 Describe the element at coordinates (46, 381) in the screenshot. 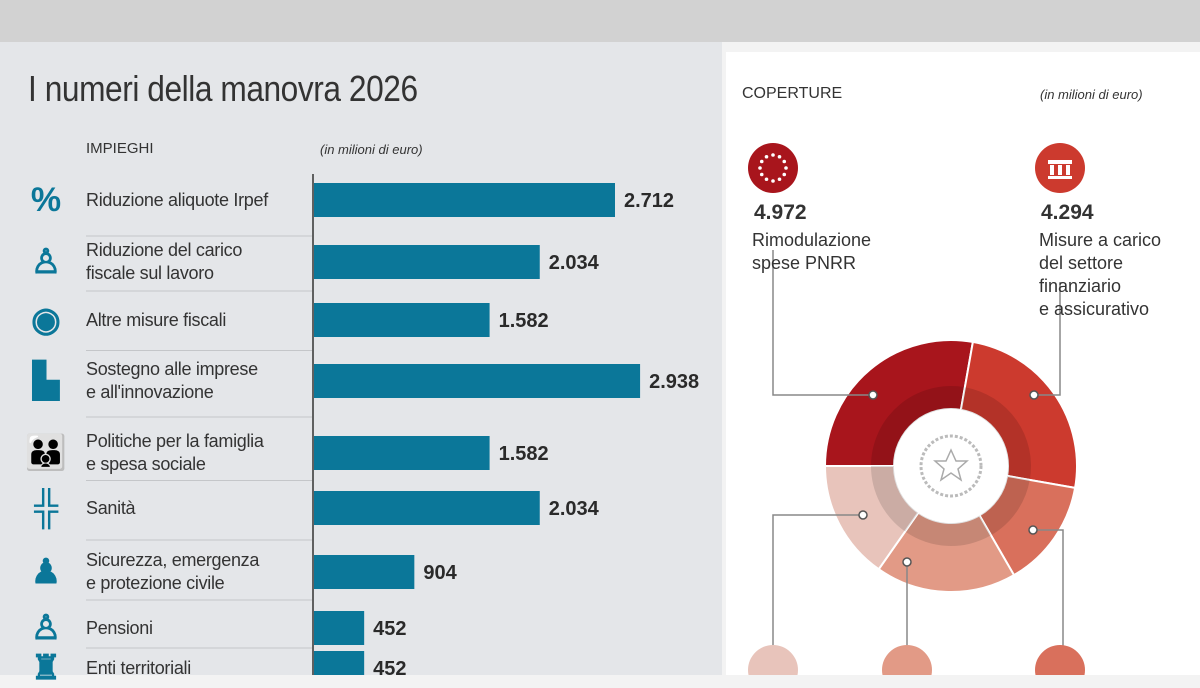

I see `factory-icon: ▙` at that location.